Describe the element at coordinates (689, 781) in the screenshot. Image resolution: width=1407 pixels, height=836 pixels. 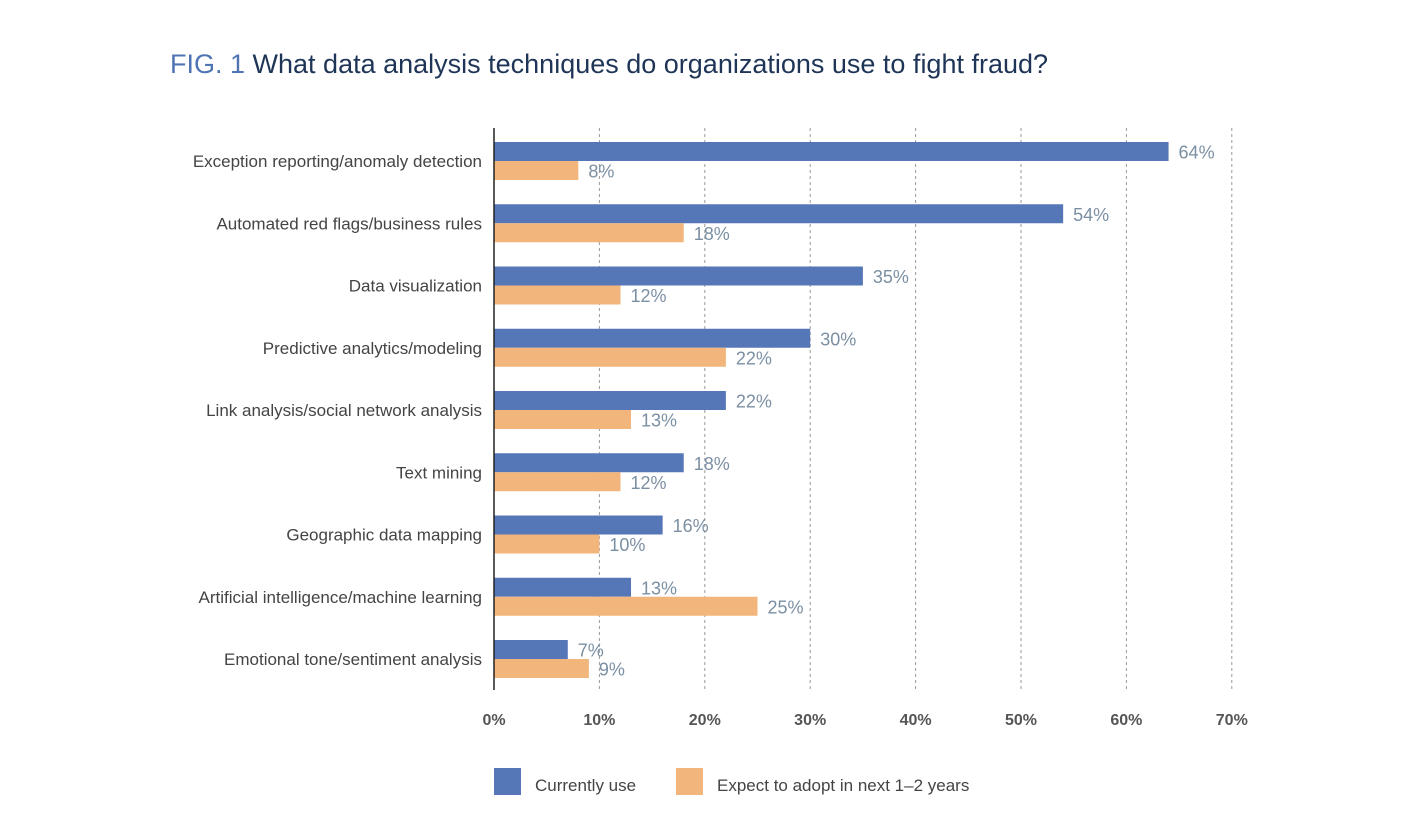
I see `legend-swatch-expect-to-adopt` at that location.